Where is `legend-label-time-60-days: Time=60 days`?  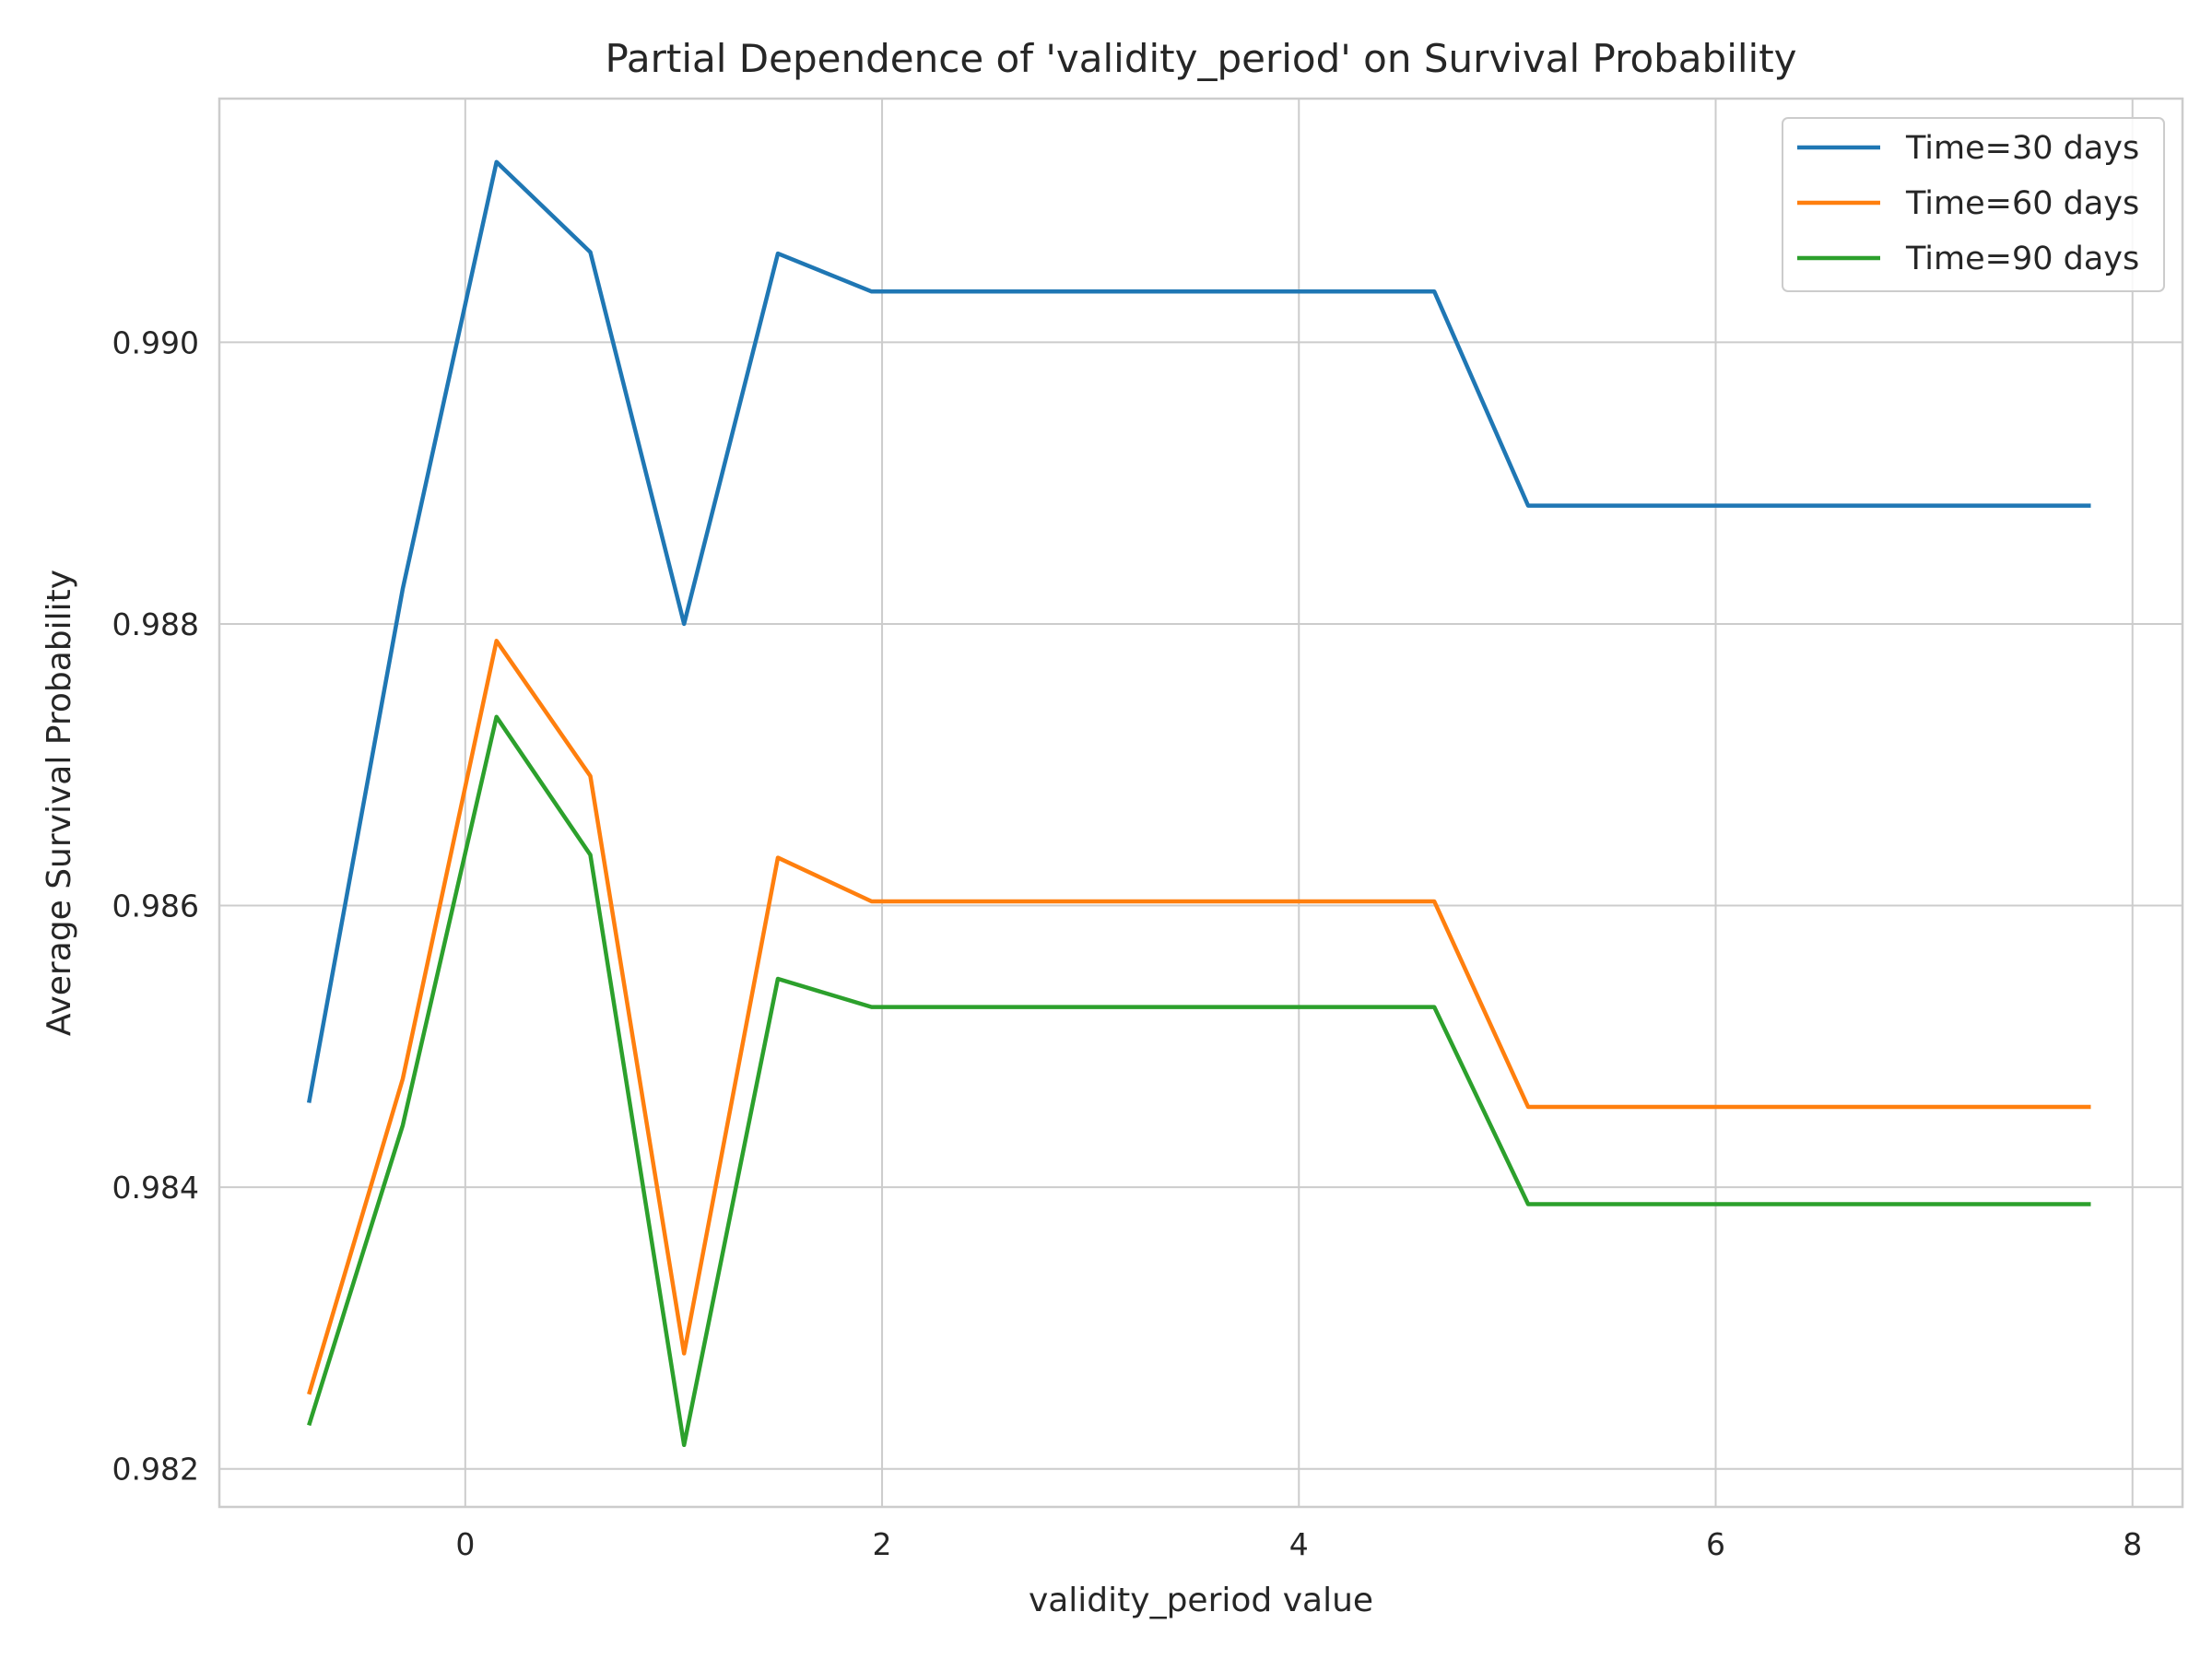 legend-label-time-60-days: Time=60 days is located at coordinates (2022, 203).